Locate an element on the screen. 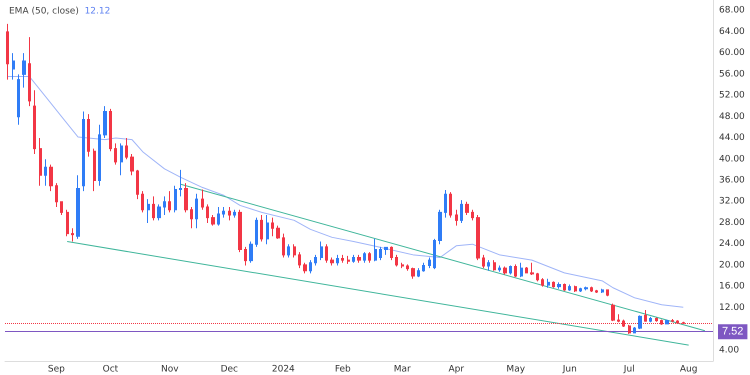 This screenshot has height=375, width=750. y-tick-label: 68.00 is located at coordinates (732, 11).